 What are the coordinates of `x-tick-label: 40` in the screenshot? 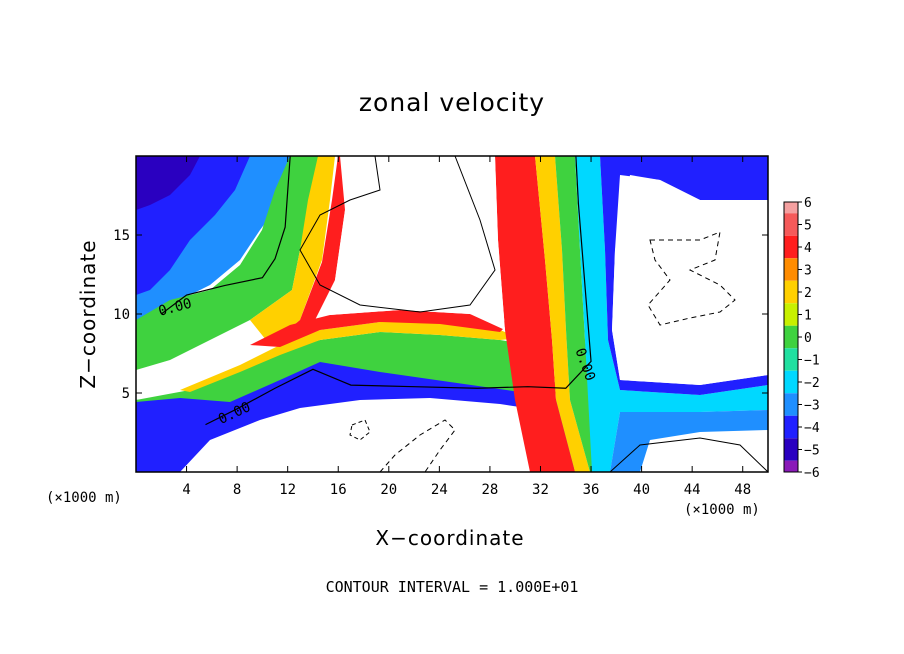 It's located at (641, 490).